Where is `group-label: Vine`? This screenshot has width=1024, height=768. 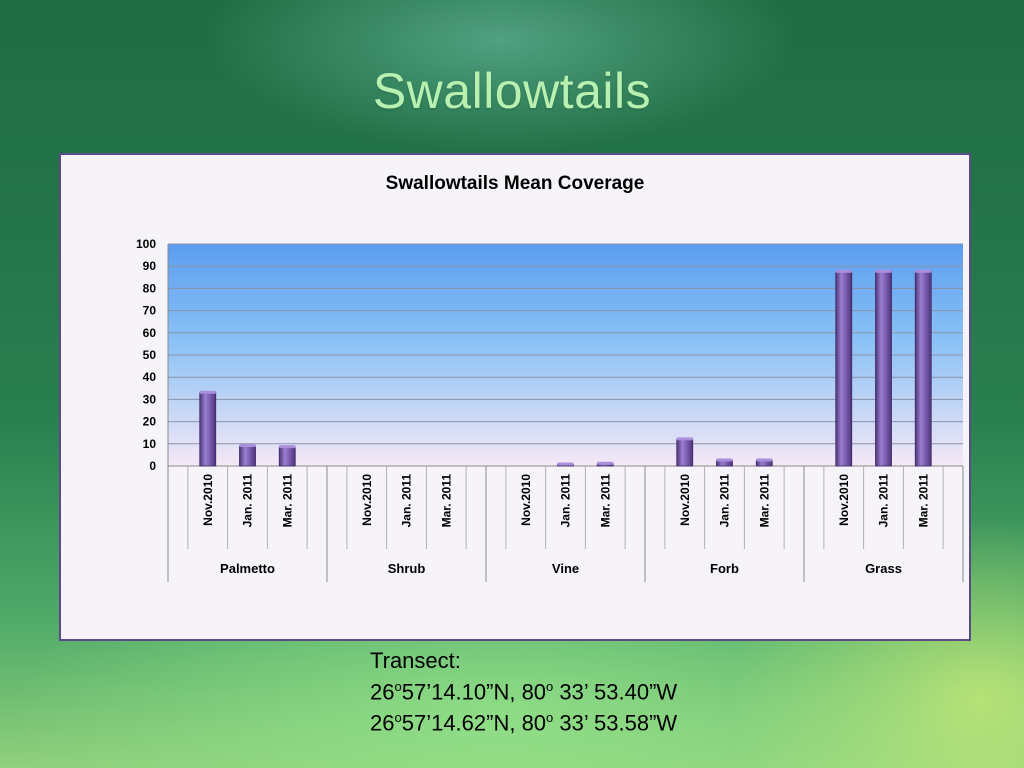 group-label: Vine is located at coordinates (565, 568).